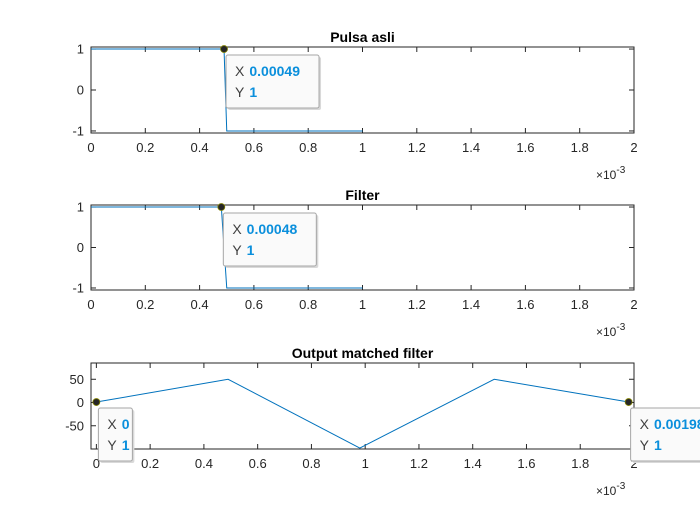 The width and height of the screenshot is (700, 525). I want to click on datatip-x-row: X 0.00048, so click(264, 229).